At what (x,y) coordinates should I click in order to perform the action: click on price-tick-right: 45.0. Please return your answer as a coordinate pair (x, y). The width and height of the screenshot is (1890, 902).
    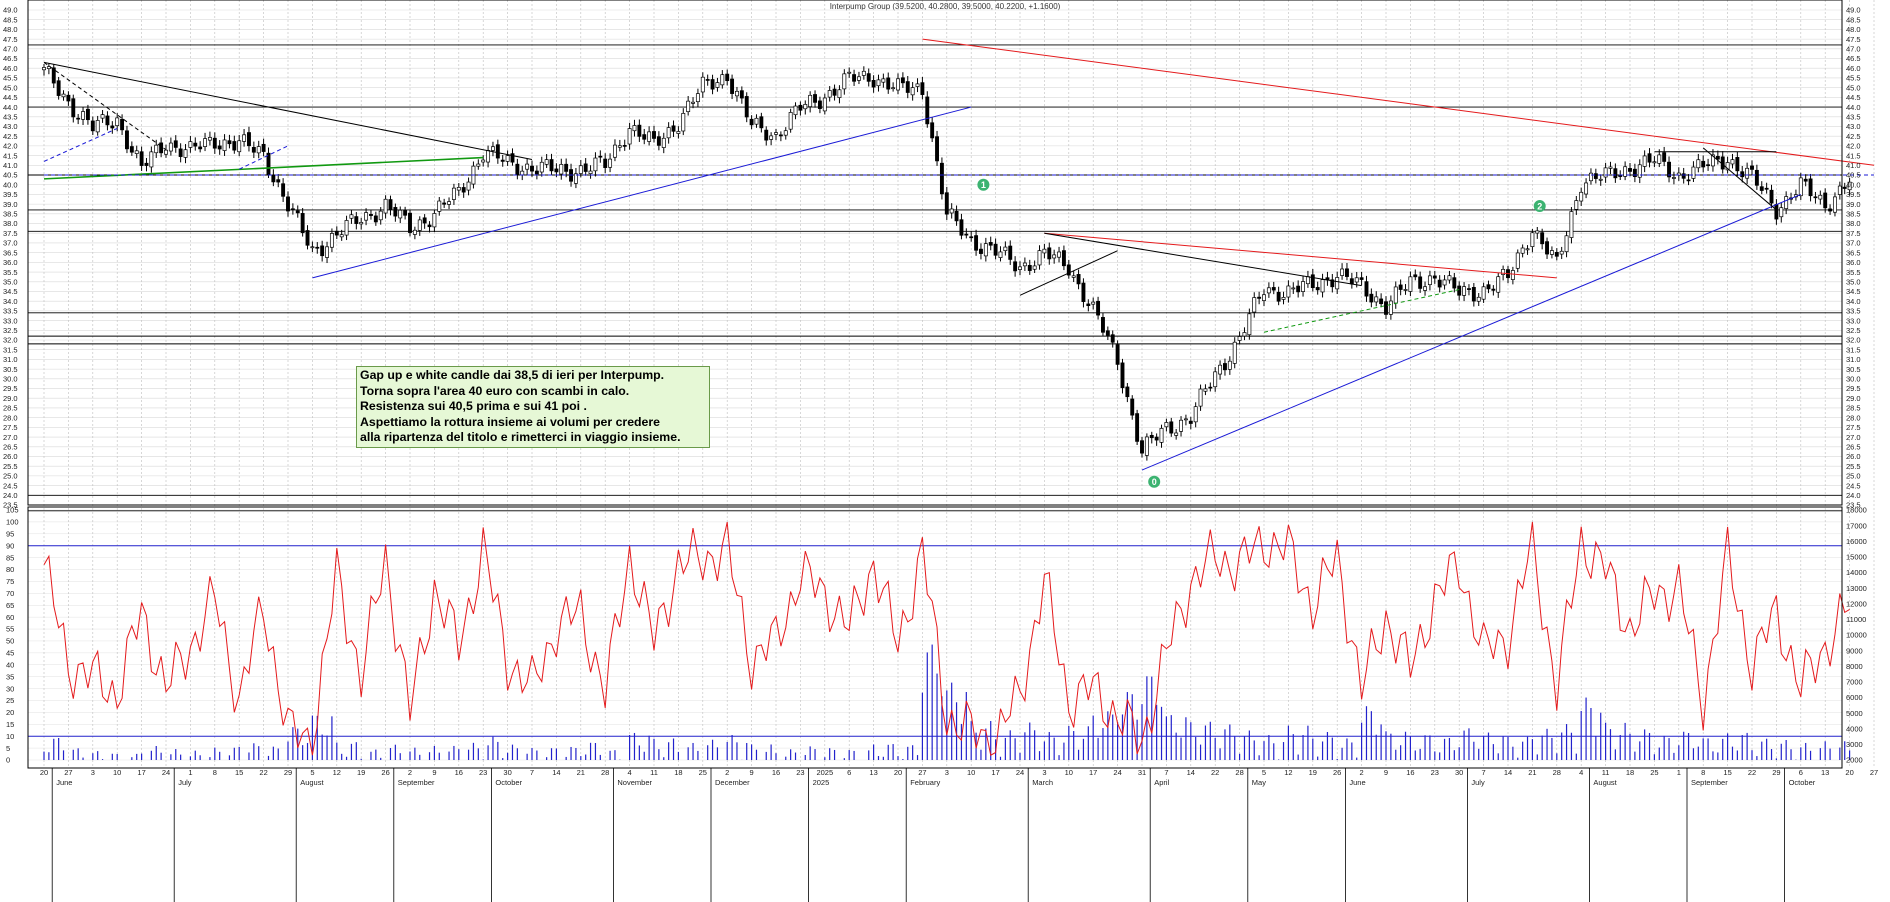
    Looking at the image, I should click on (1853, 87).